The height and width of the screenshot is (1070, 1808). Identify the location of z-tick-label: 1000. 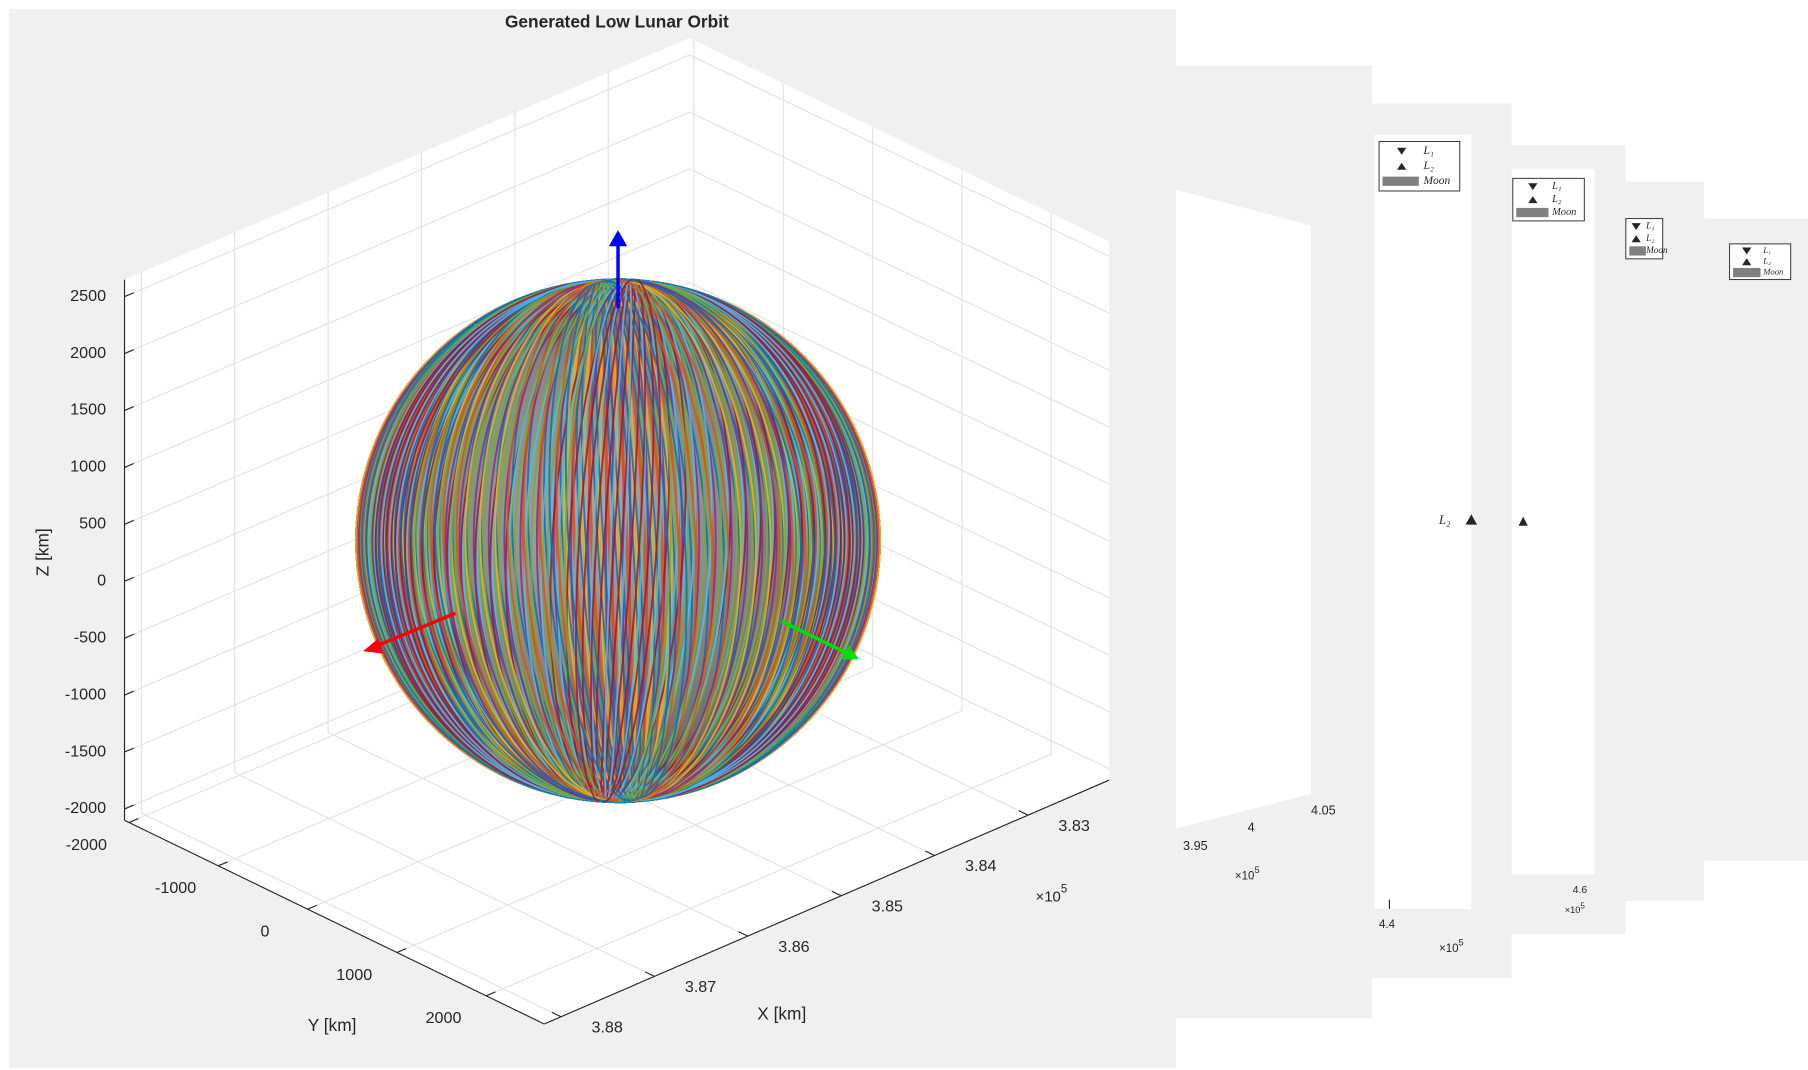
(88, 467).